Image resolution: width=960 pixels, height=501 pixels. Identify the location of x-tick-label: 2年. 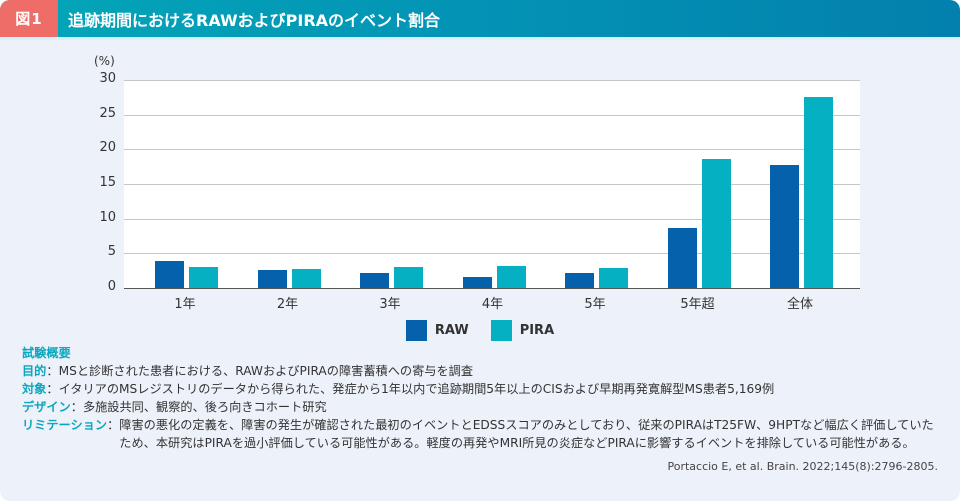
(287, 304).